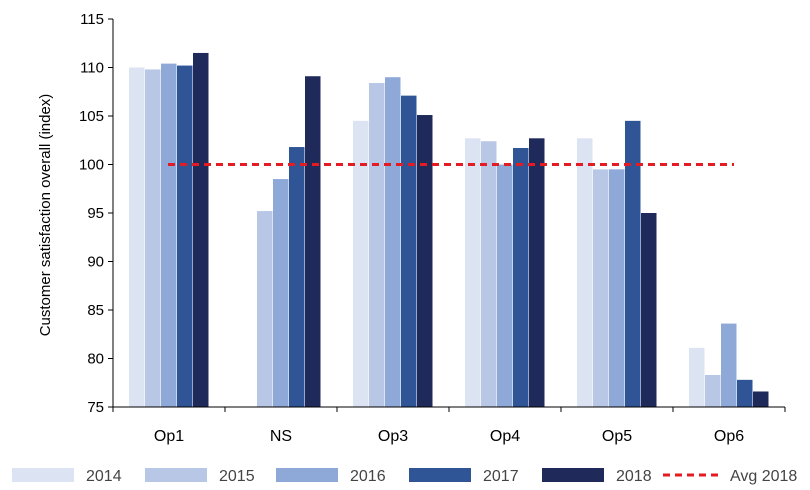 Image resolution: width=810 pixels, height=490 pixels. What do you see at coordinates (713, 390) in the screenshot?
I see `bar-op6-2015` at bounding box center [713, 390].